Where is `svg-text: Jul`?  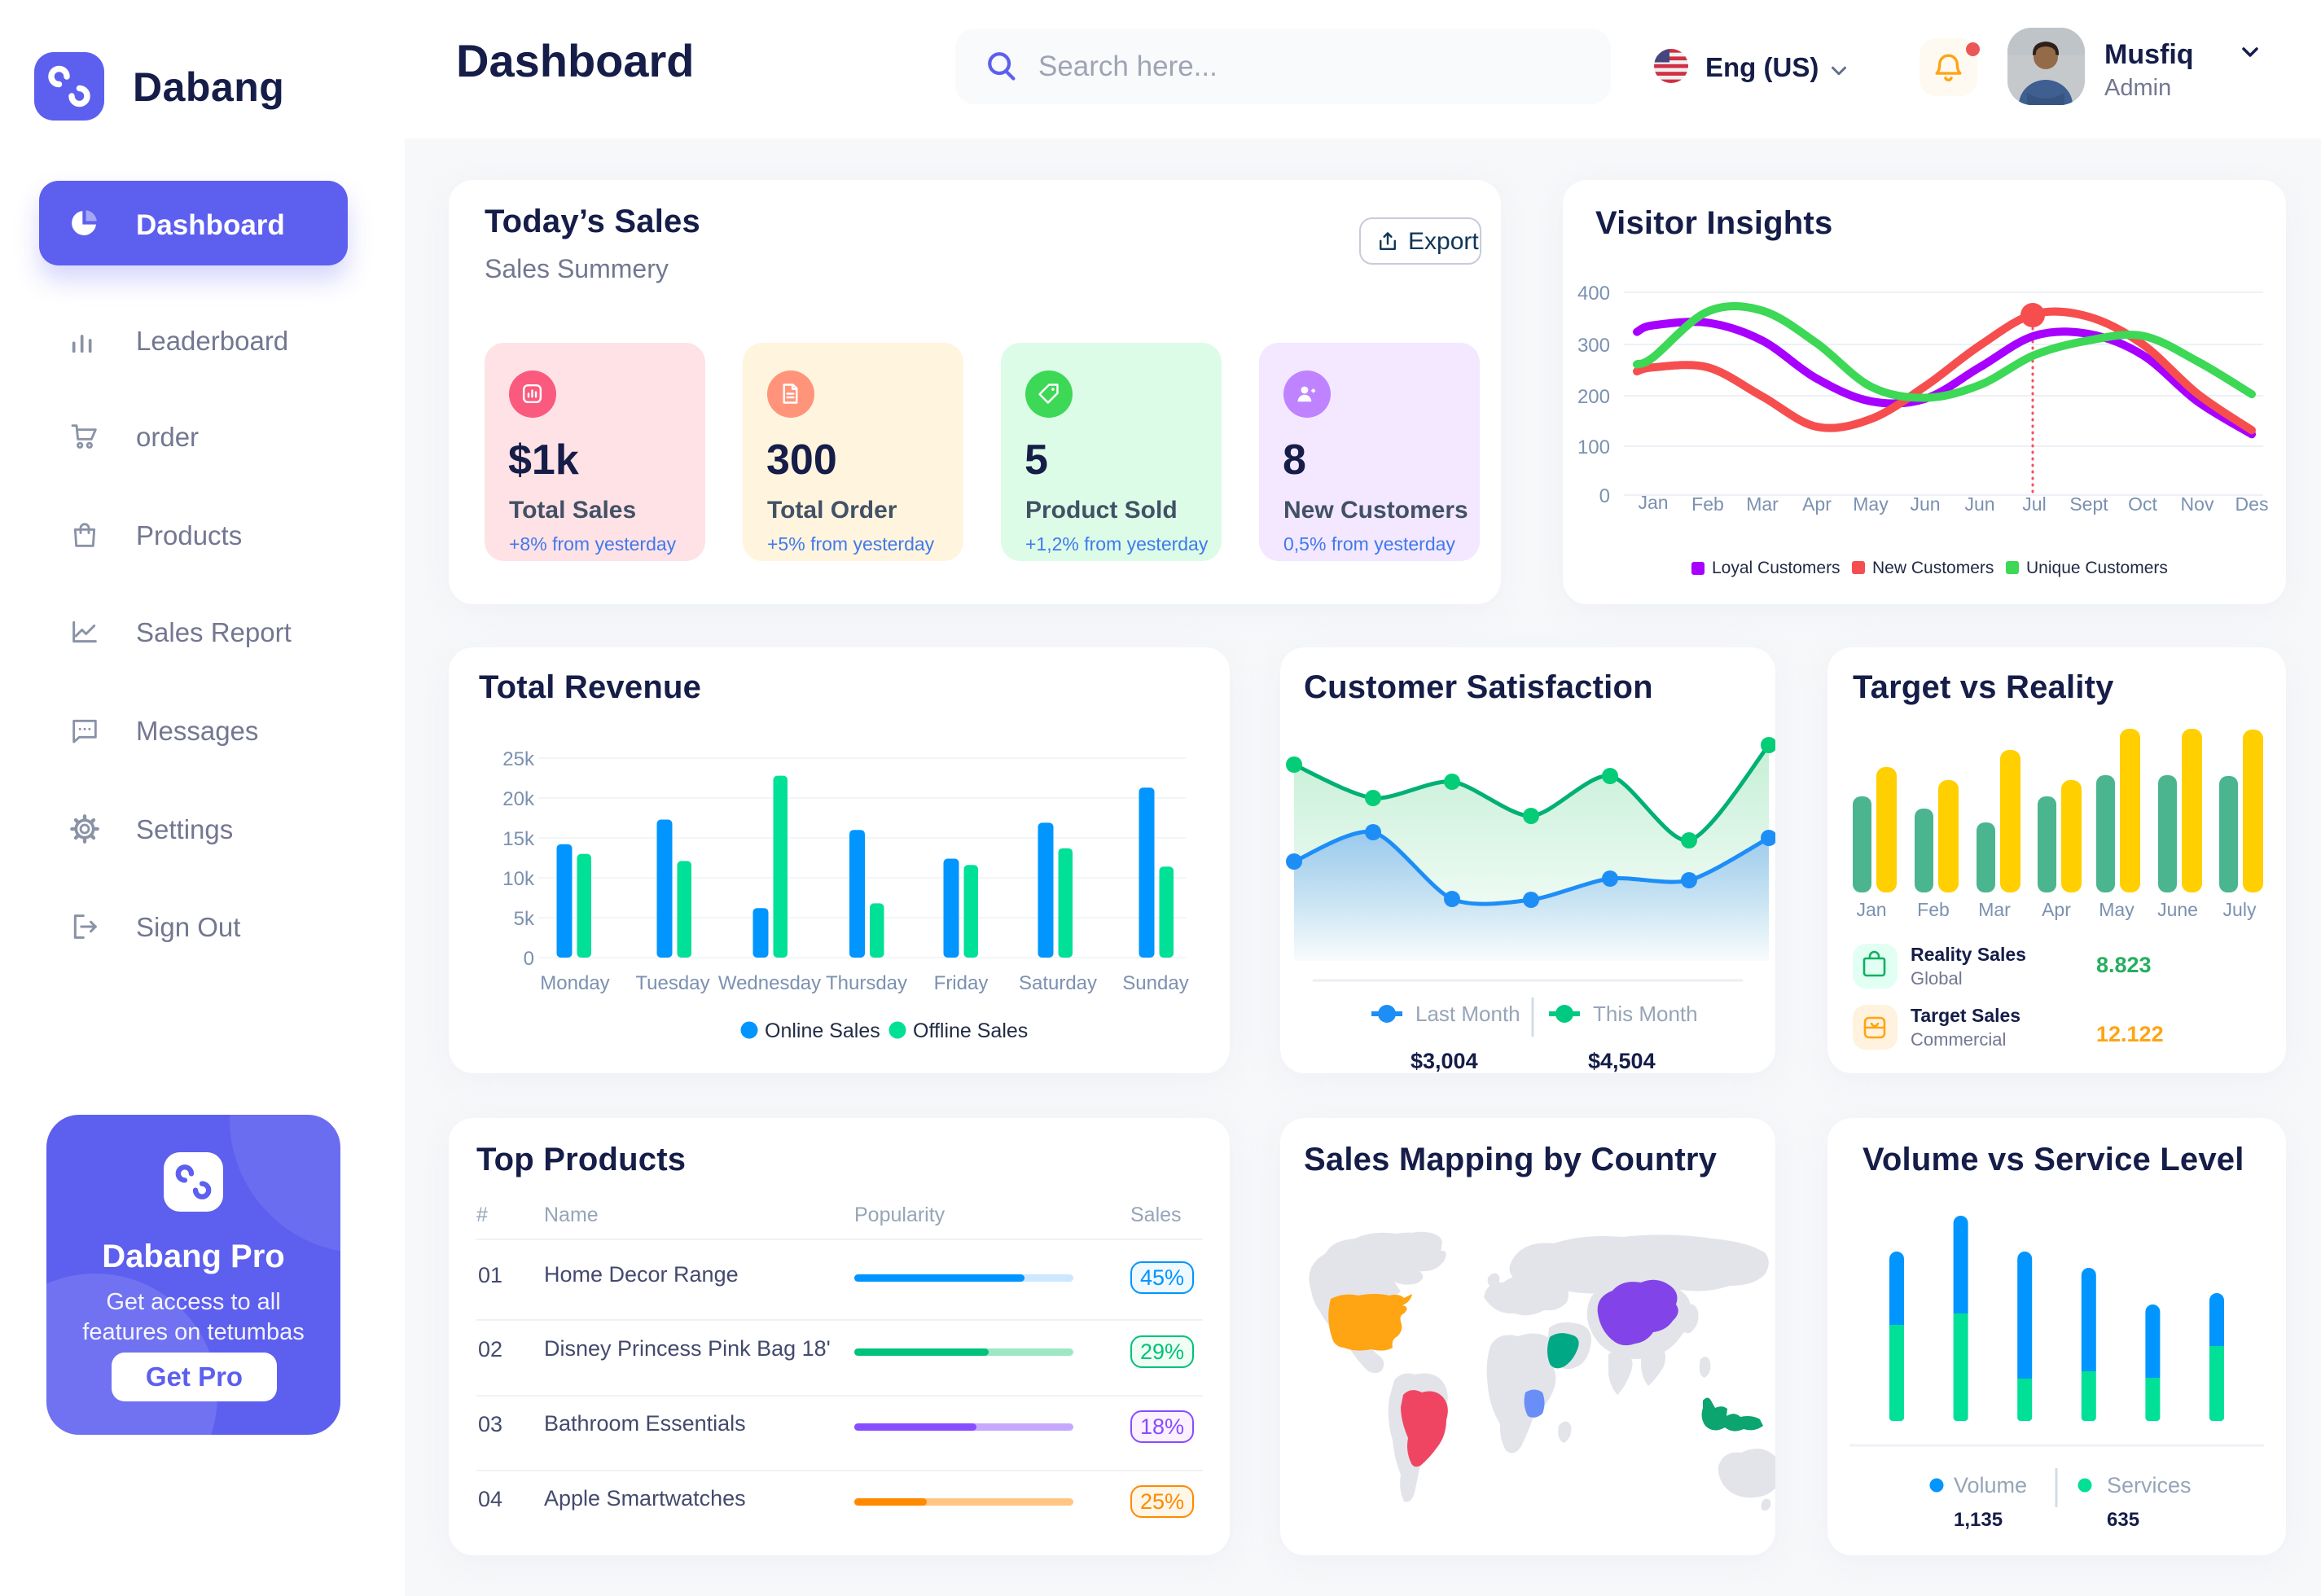
svg-text: Jul is located at coordinates (2034, 504).